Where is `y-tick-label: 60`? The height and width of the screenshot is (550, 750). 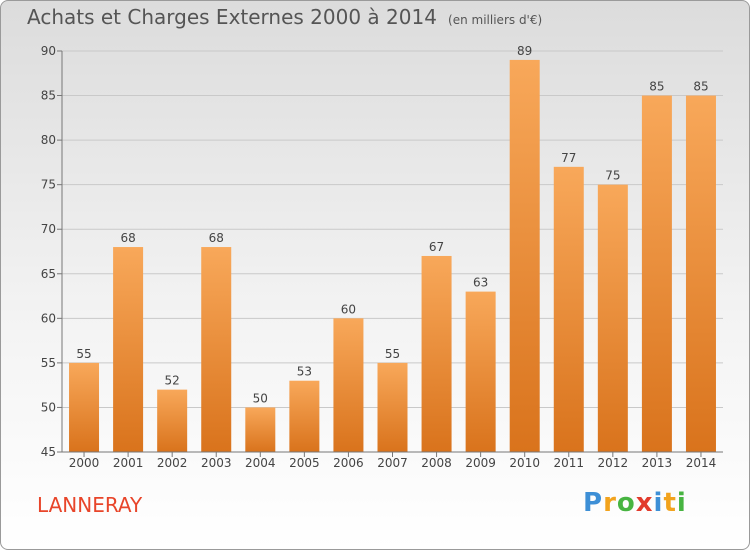
y-tick-label: 60 is located at coordinates (48, 318).